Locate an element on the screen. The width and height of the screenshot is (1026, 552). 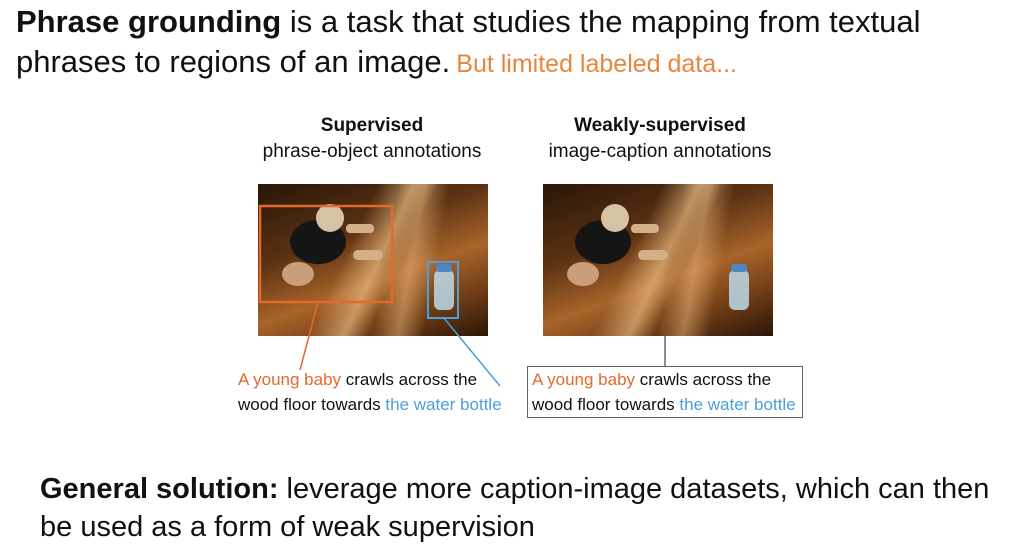
general-solution-label: General solution: is located at coordinates (159, 489).